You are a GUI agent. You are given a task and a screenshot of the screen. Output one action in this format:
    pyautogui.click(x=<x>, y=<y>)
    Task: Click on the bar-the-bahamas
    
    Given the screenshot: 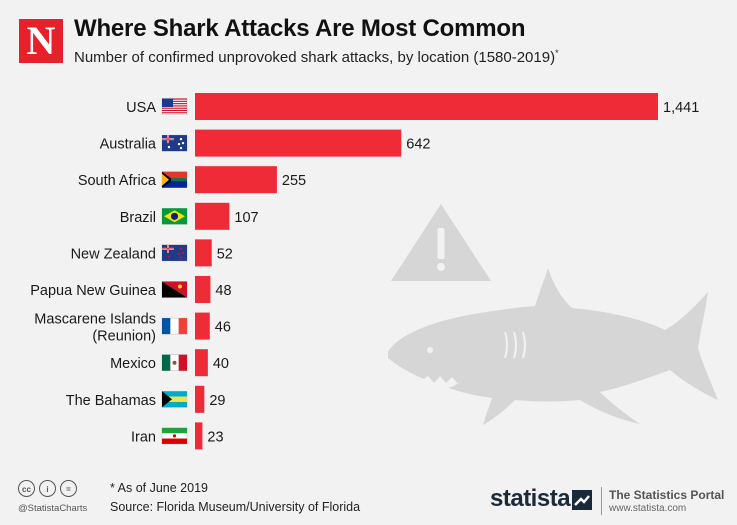 What is the action you would take?
    pyautogui.click(x=200, y=399)
    